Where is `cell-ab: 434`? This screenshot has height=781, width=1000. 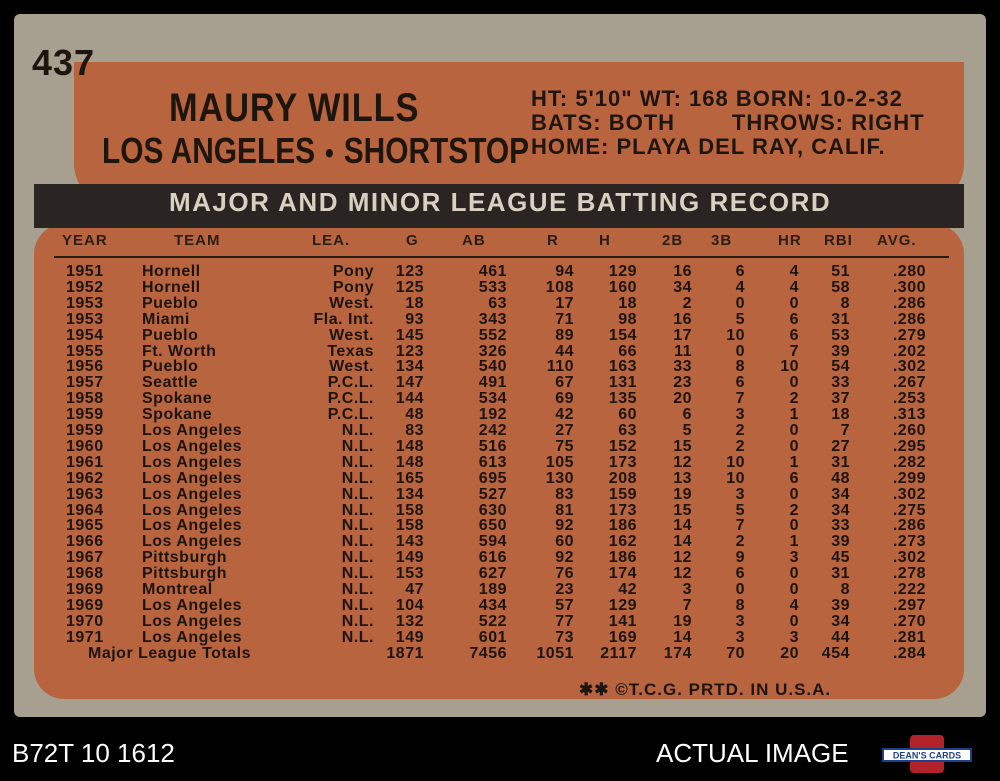
cell-ab: 434 is located at coordinates (492, 605).